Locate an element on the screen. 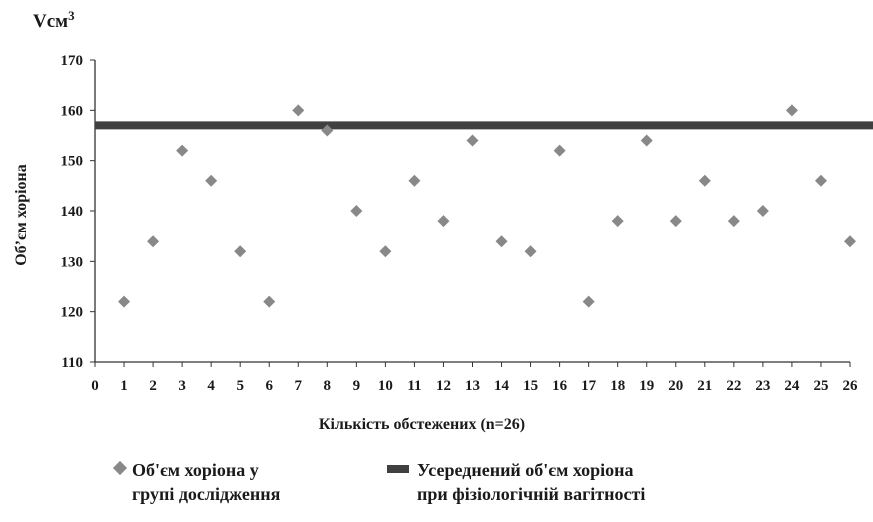 The image size is (873, 522). x-tick-label: 20 is located at coordinates (675, 386).